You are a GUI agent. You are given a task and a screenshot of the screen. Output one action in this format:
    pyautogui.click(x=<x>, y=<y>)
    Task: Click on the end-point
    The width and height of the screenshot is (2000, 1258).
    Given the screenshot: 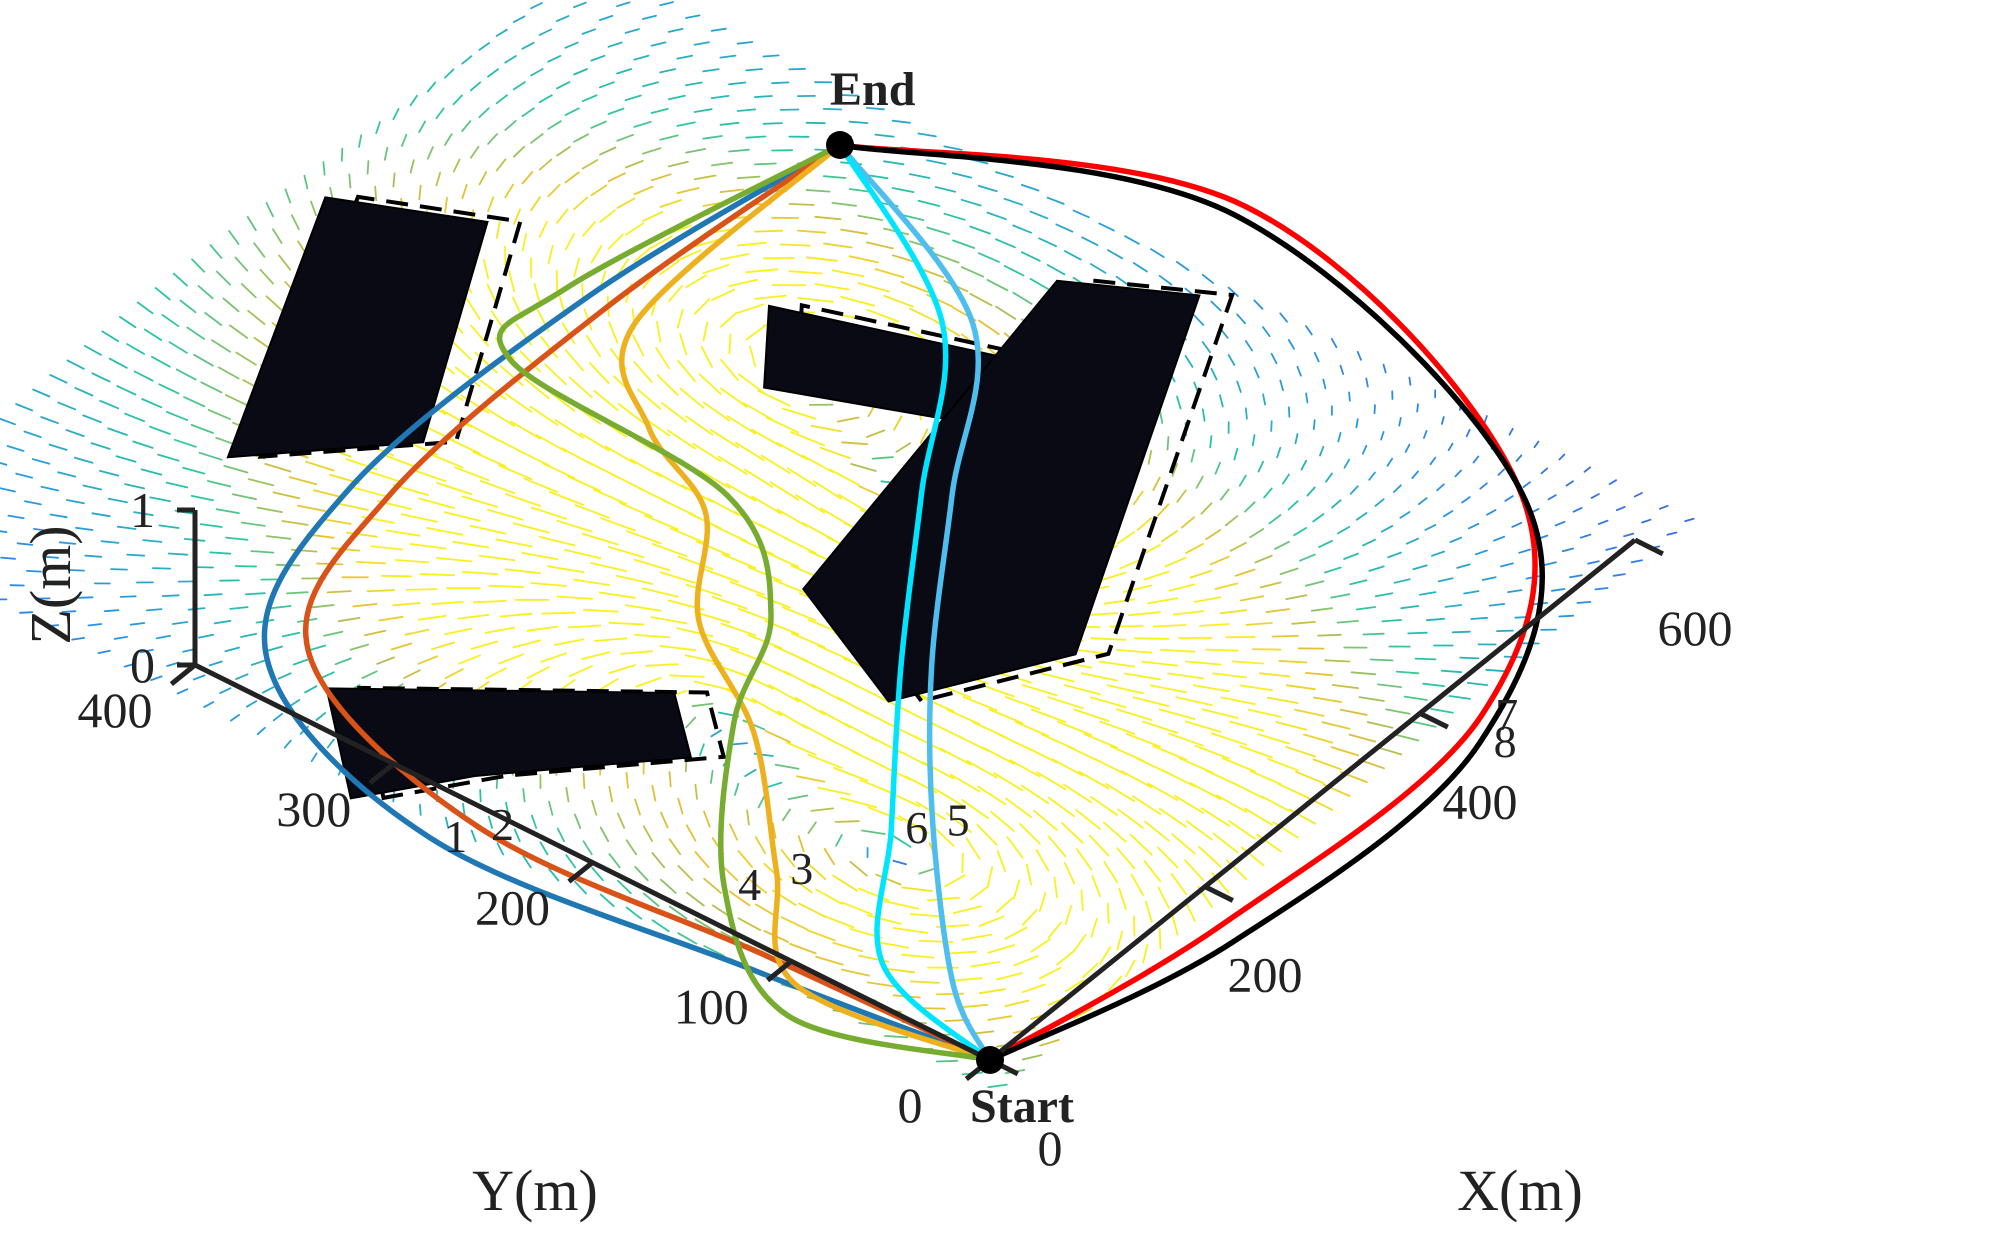 What is the action you would take?
    pyautogui.click(x=840, y=145)
    